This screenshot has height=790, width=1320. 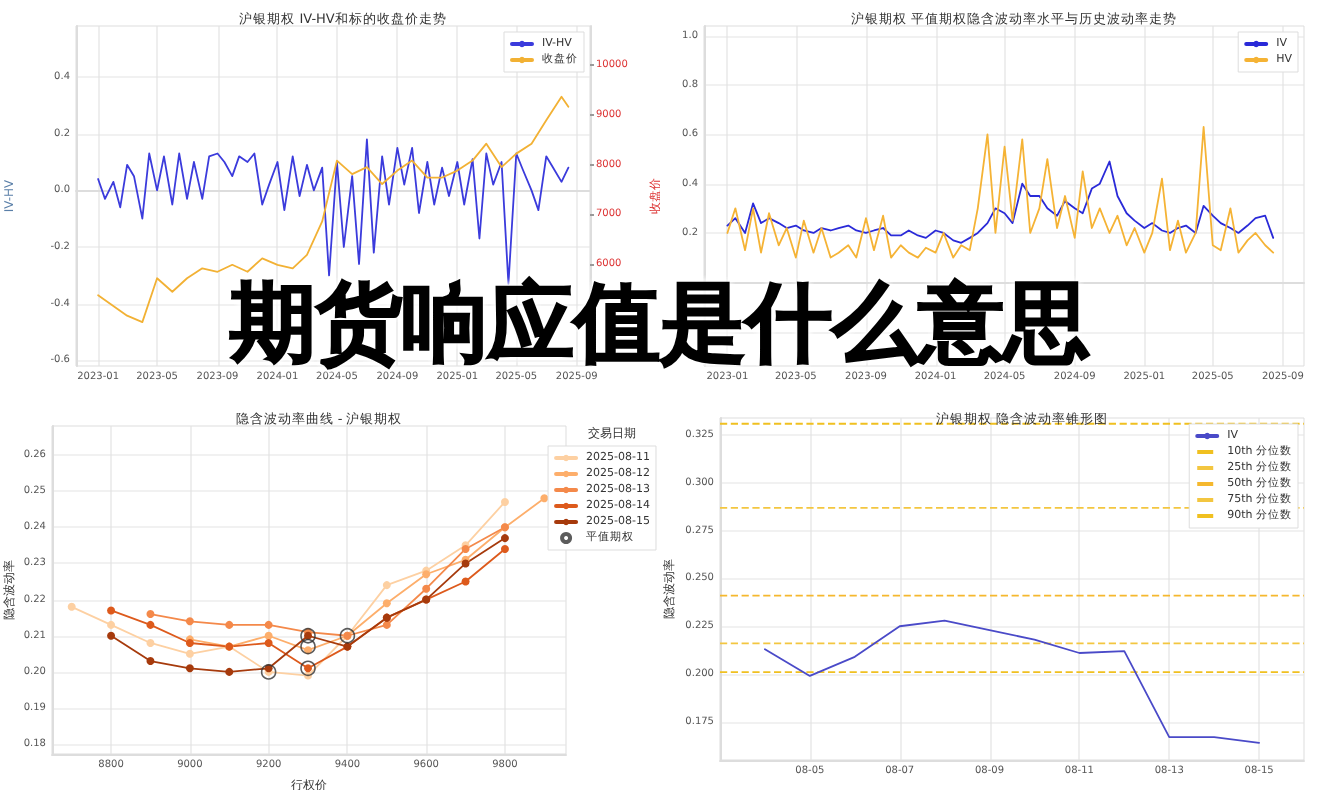 I want to click on annotation: 期货响应值是什么意思, so click(x=660, y=324).